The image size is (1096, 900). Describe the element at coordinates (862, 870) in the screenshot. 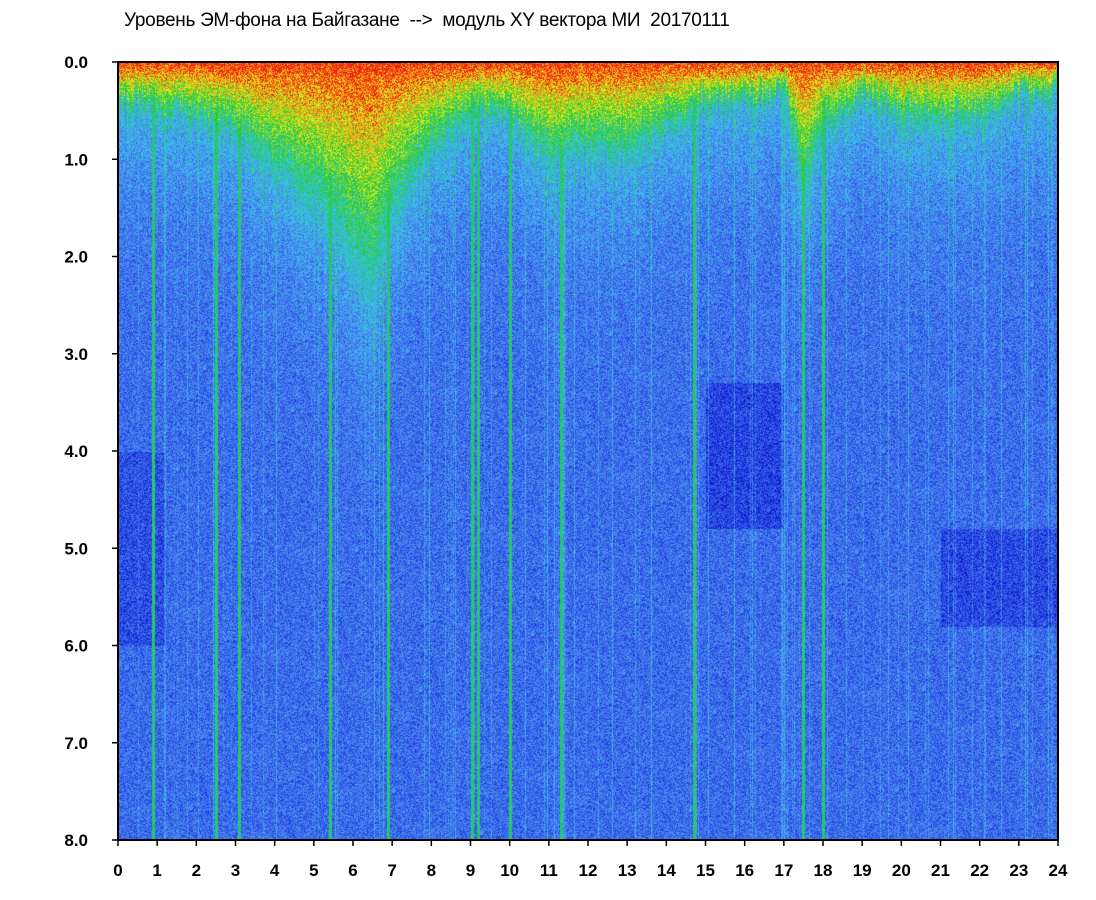

I see `x-tick-label: 19` at that location.